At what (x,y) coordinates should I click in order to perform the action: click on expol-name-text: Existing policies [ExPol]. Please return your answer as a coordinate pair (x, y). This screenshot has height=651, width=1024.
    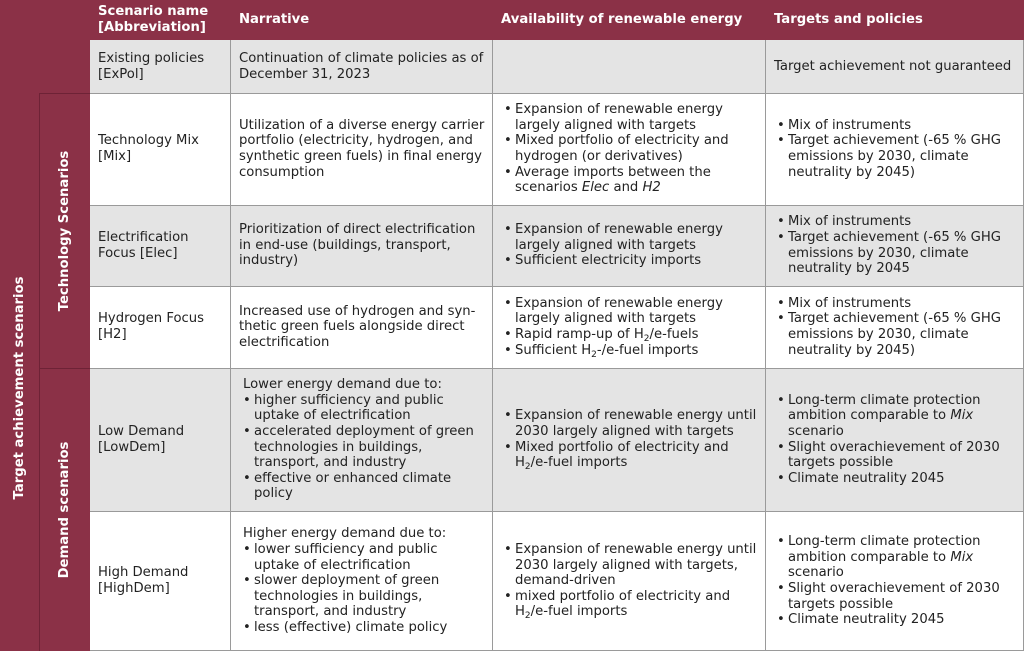
    Looking at the image, I should click on (151, 66).